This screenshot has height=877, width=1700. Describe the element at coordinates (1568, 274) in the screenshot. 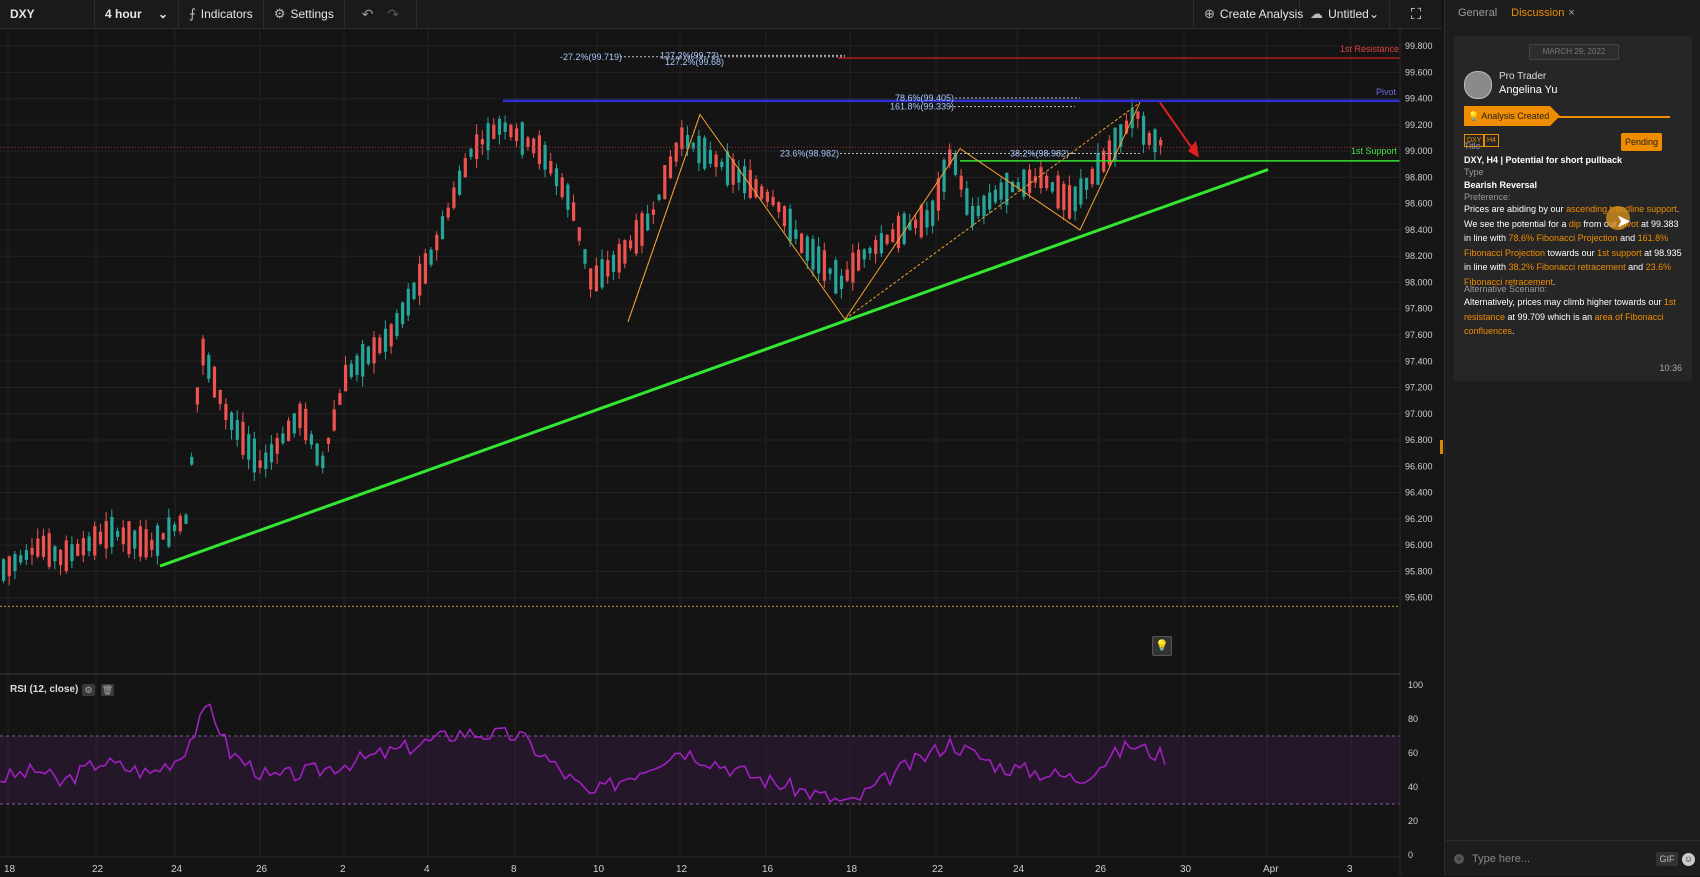

I see `highlight-term: 23.6% Fibonacci retracement` at that location.